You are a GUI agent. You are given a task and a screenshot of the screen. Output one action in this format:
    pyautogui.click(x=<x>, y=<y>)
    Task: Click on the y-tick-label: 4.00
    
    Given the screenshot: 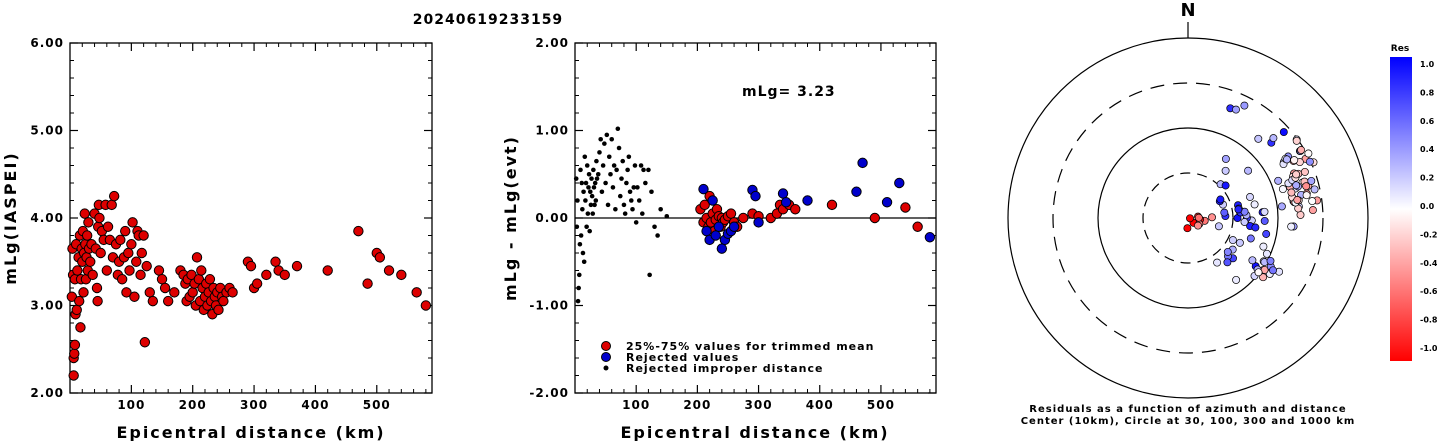 What is the action you would take?
    pyautogui.click(x=47, y=218)
    